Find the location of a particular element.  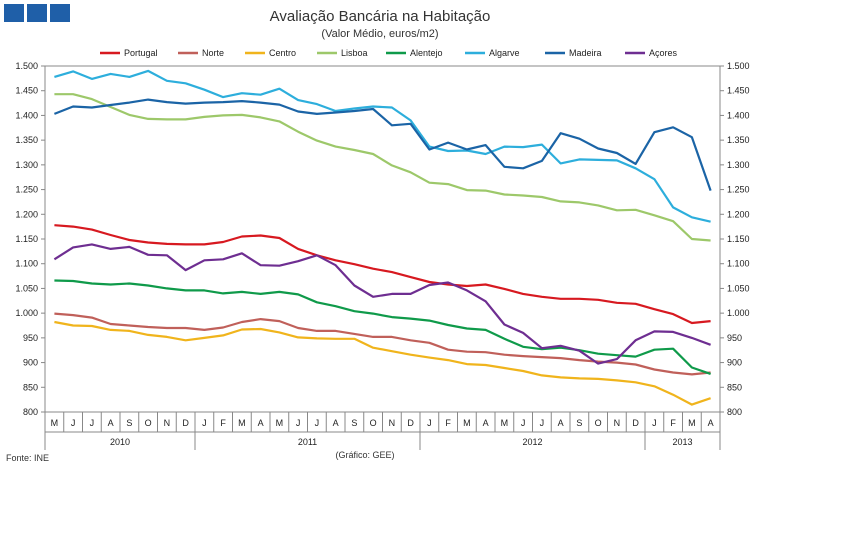

y-tick-label-right: 850 is located at coordinates (734, 387).